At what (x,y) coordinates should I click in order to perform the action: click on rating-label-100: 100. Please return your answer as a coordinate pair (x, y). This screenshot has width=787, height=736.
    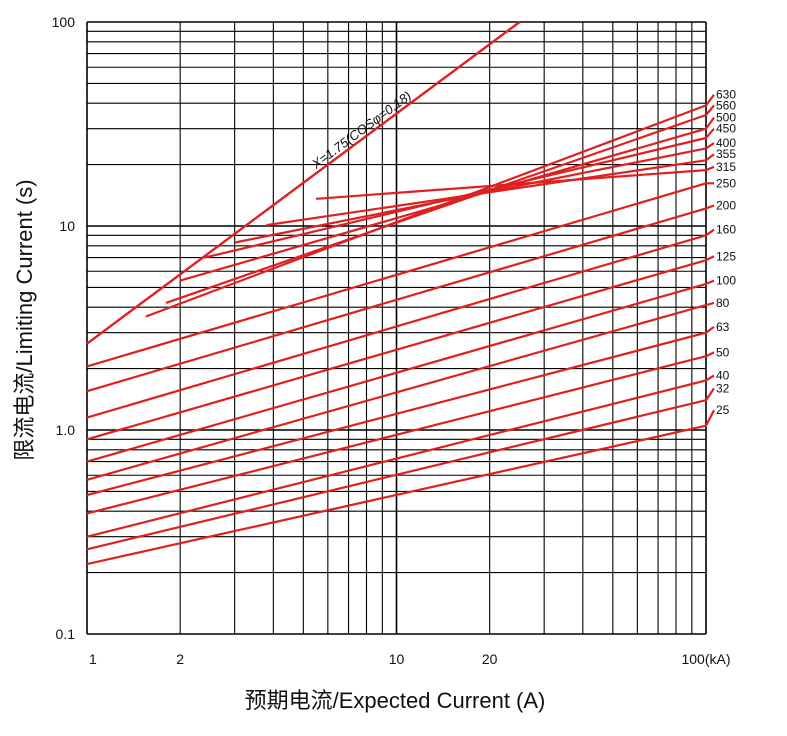
    Looking at the image, I should click on (726, 281).